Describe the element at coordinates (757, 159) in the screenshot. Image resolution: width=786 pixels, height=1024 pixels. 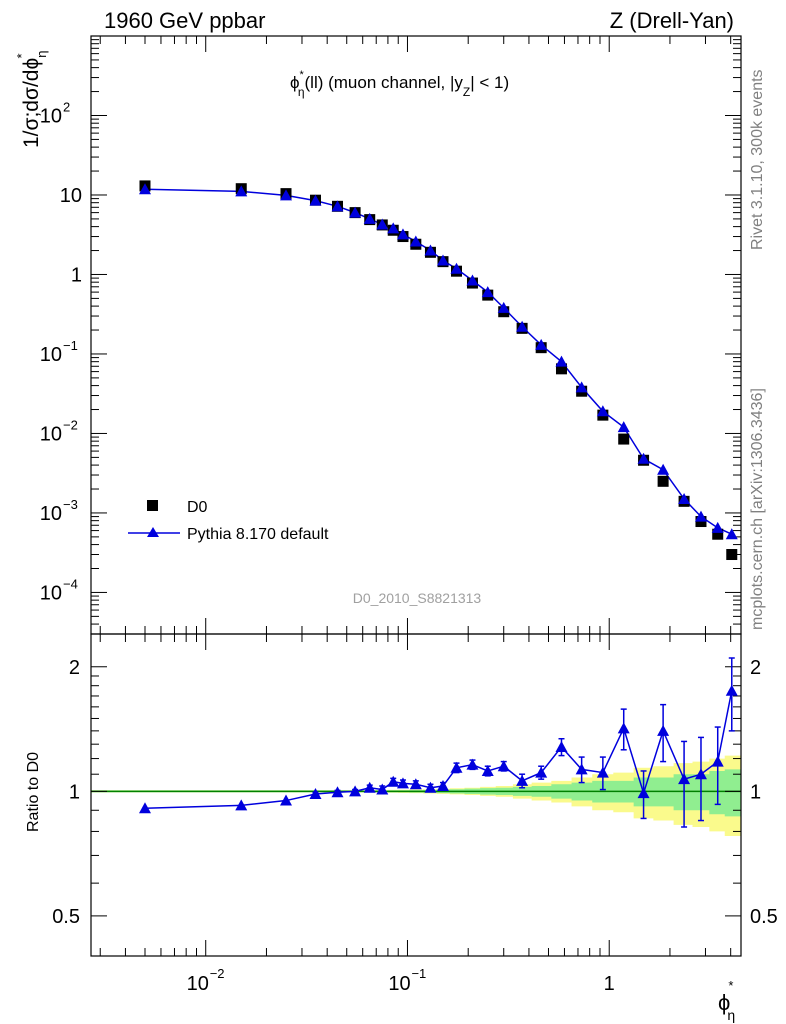
I see `rivet-label: Rivet 3.1.10, 300k events` at that location.